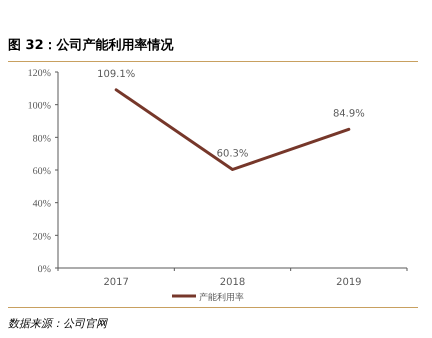 This screenshot has height=338, width=432. Describe the element at coordinates (232, 154) in the screenshot. I see `data-label: 60.3%` at that location.